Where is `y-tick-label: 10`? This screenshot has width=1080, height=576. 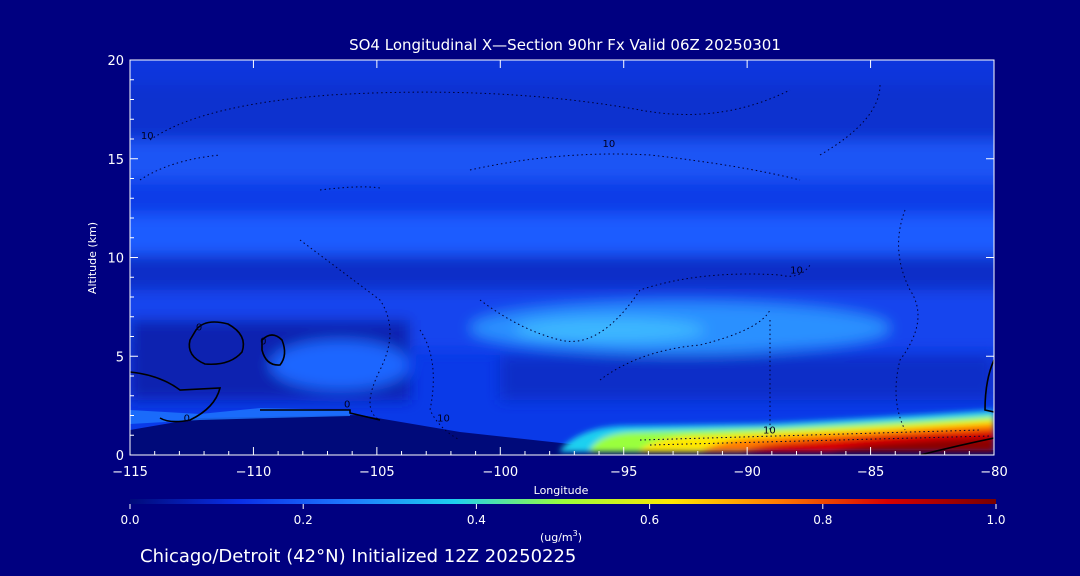 y-tick-label: 10 is located at coordinates (115, 259).